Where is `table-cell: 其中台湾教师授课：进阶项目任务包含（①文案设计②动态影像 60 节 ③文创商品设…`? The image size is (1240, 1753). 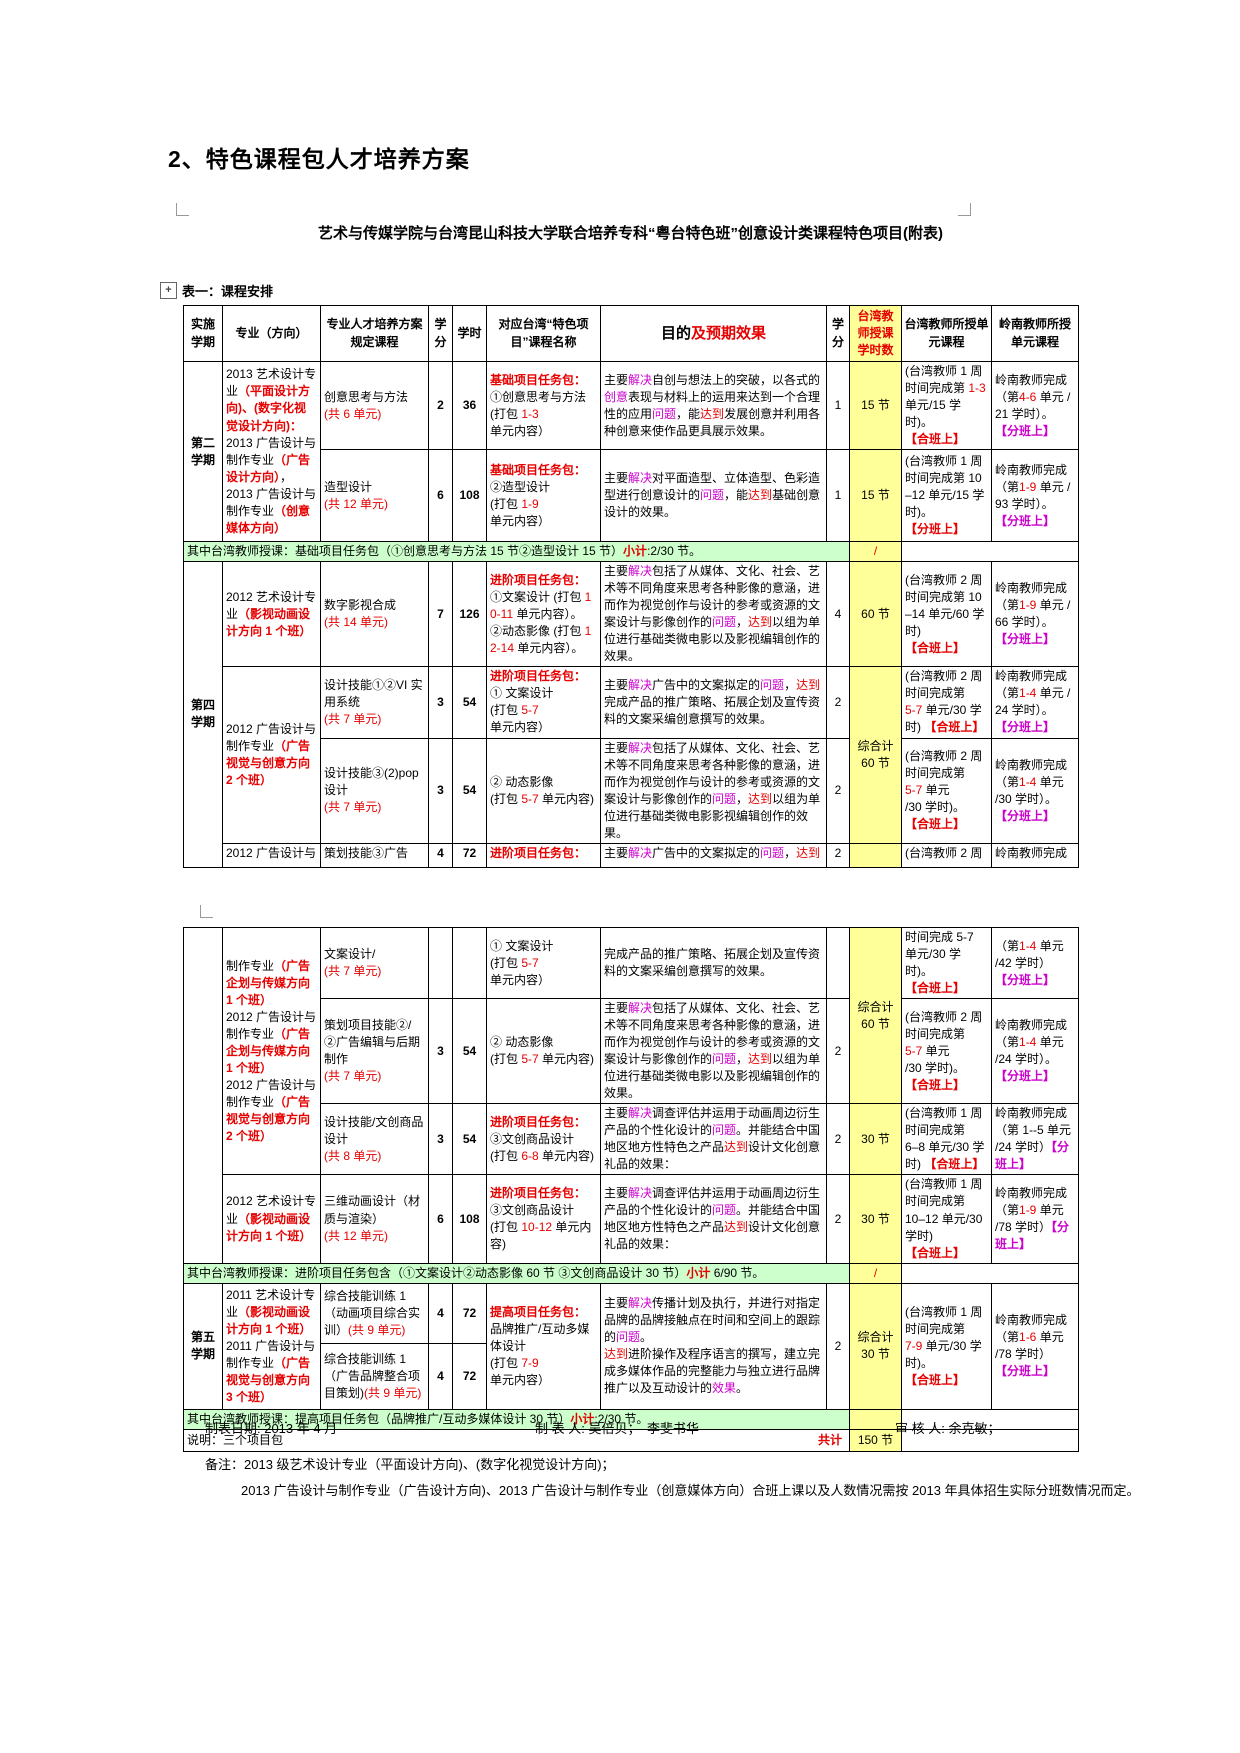 table-cell: 其中台湾教师授课：进阶项目任务包含（①文案设计②动态影像 60 节 ③文创商品设… is located at coordinates (516, 1273).